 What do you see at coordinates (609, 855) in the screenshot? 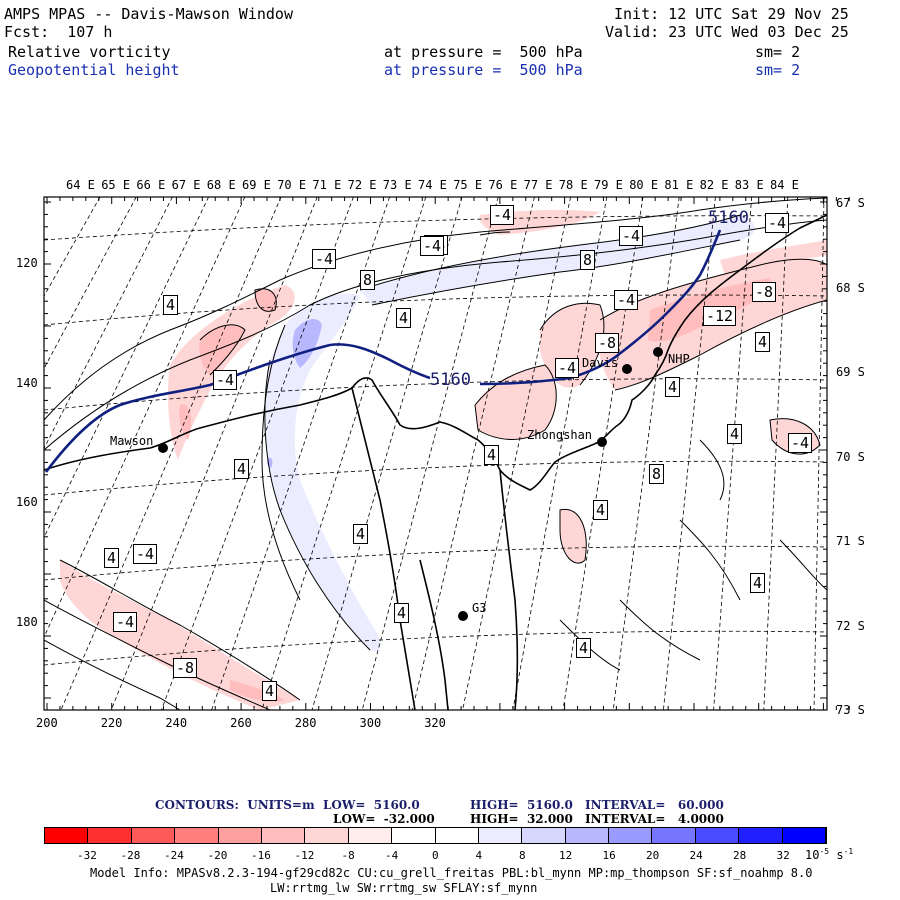
I see `color-bar-label: 16` at bounding box center [609, 855].